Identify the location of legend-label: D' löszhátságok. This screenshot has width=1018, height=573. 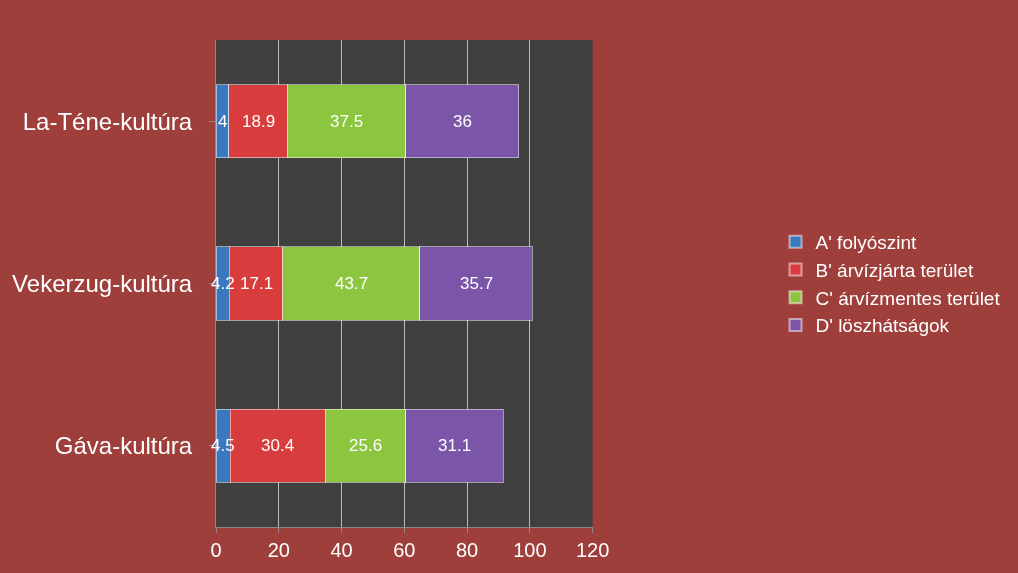
(882, 326).